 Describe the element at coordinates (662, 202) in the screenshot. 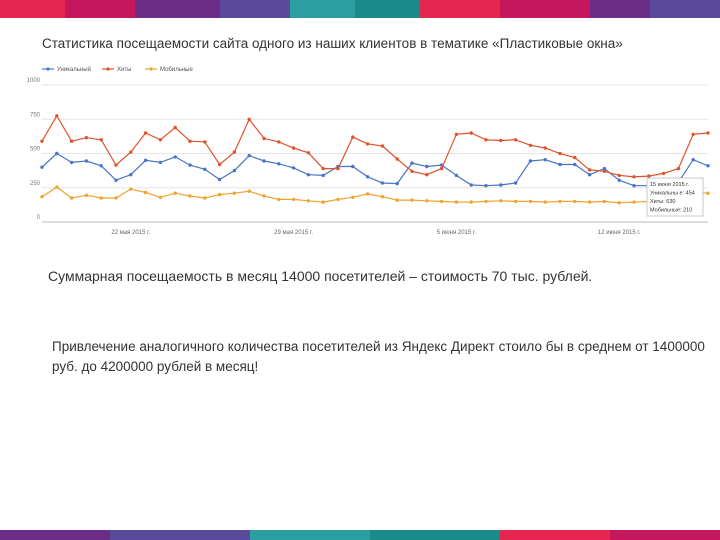

I see `tooltip-line: Хиты: 630` at that location.